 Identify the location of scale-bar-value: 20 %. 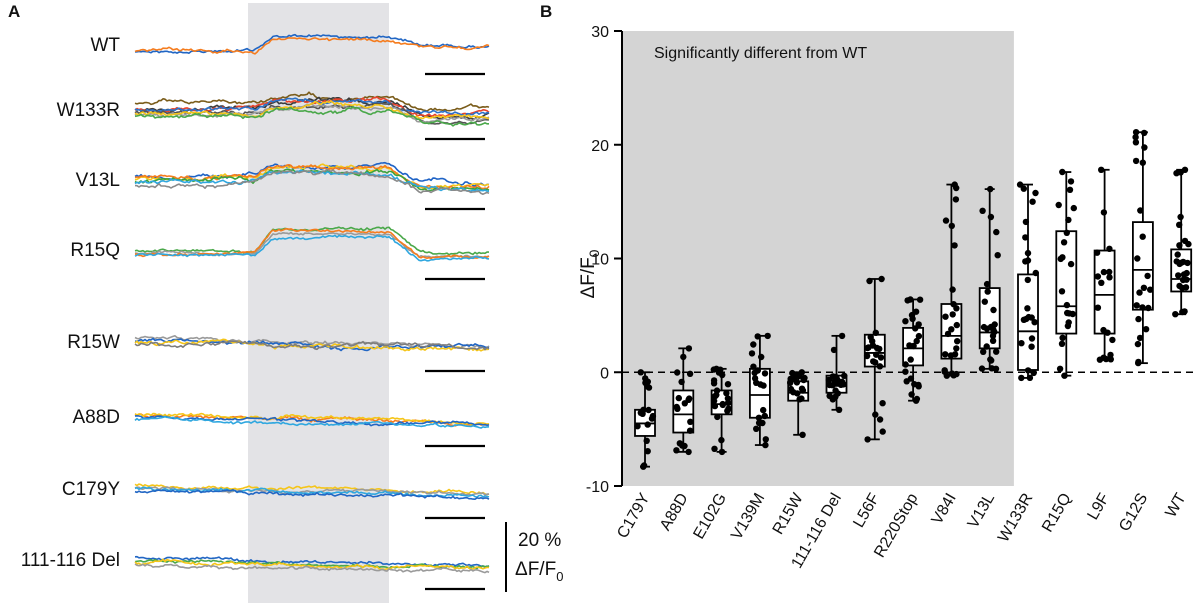
(539, 540).